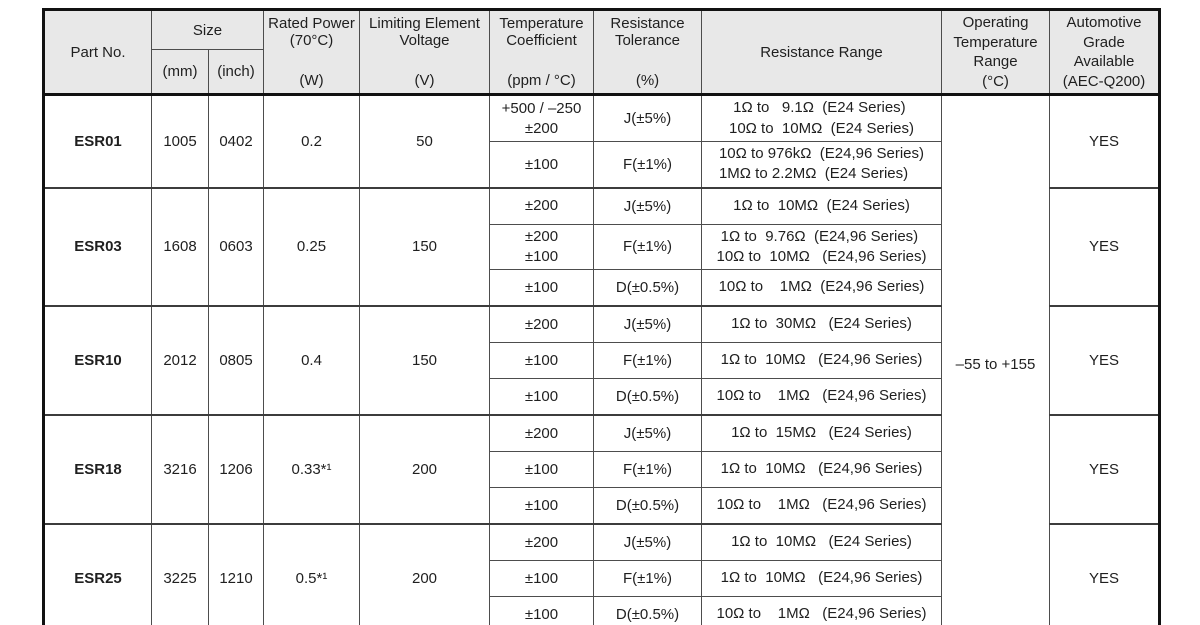 The width and height of the screenshot is (1200, 625). What do you see at coordinates (180, 360) in the screenshot?
I see `size-mm-cell: 2012` at bounding box center [180, 360].